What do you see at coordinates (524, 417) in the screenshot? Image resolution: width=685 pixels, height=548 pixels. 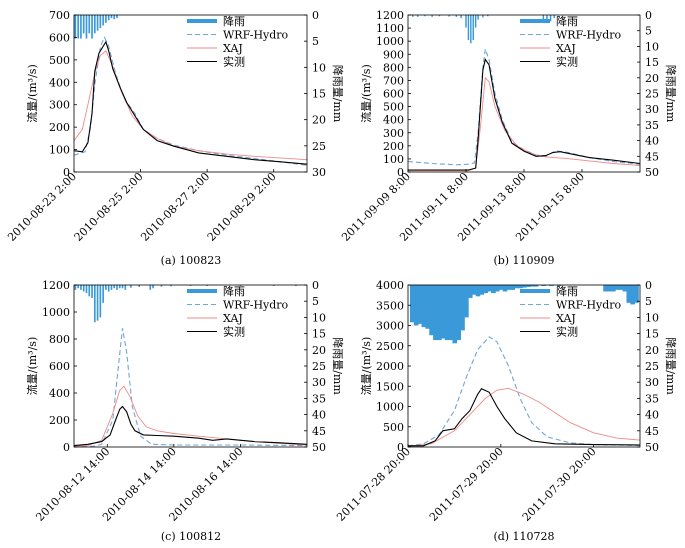 I see `xaj-line` at bounding box center [524, 417].